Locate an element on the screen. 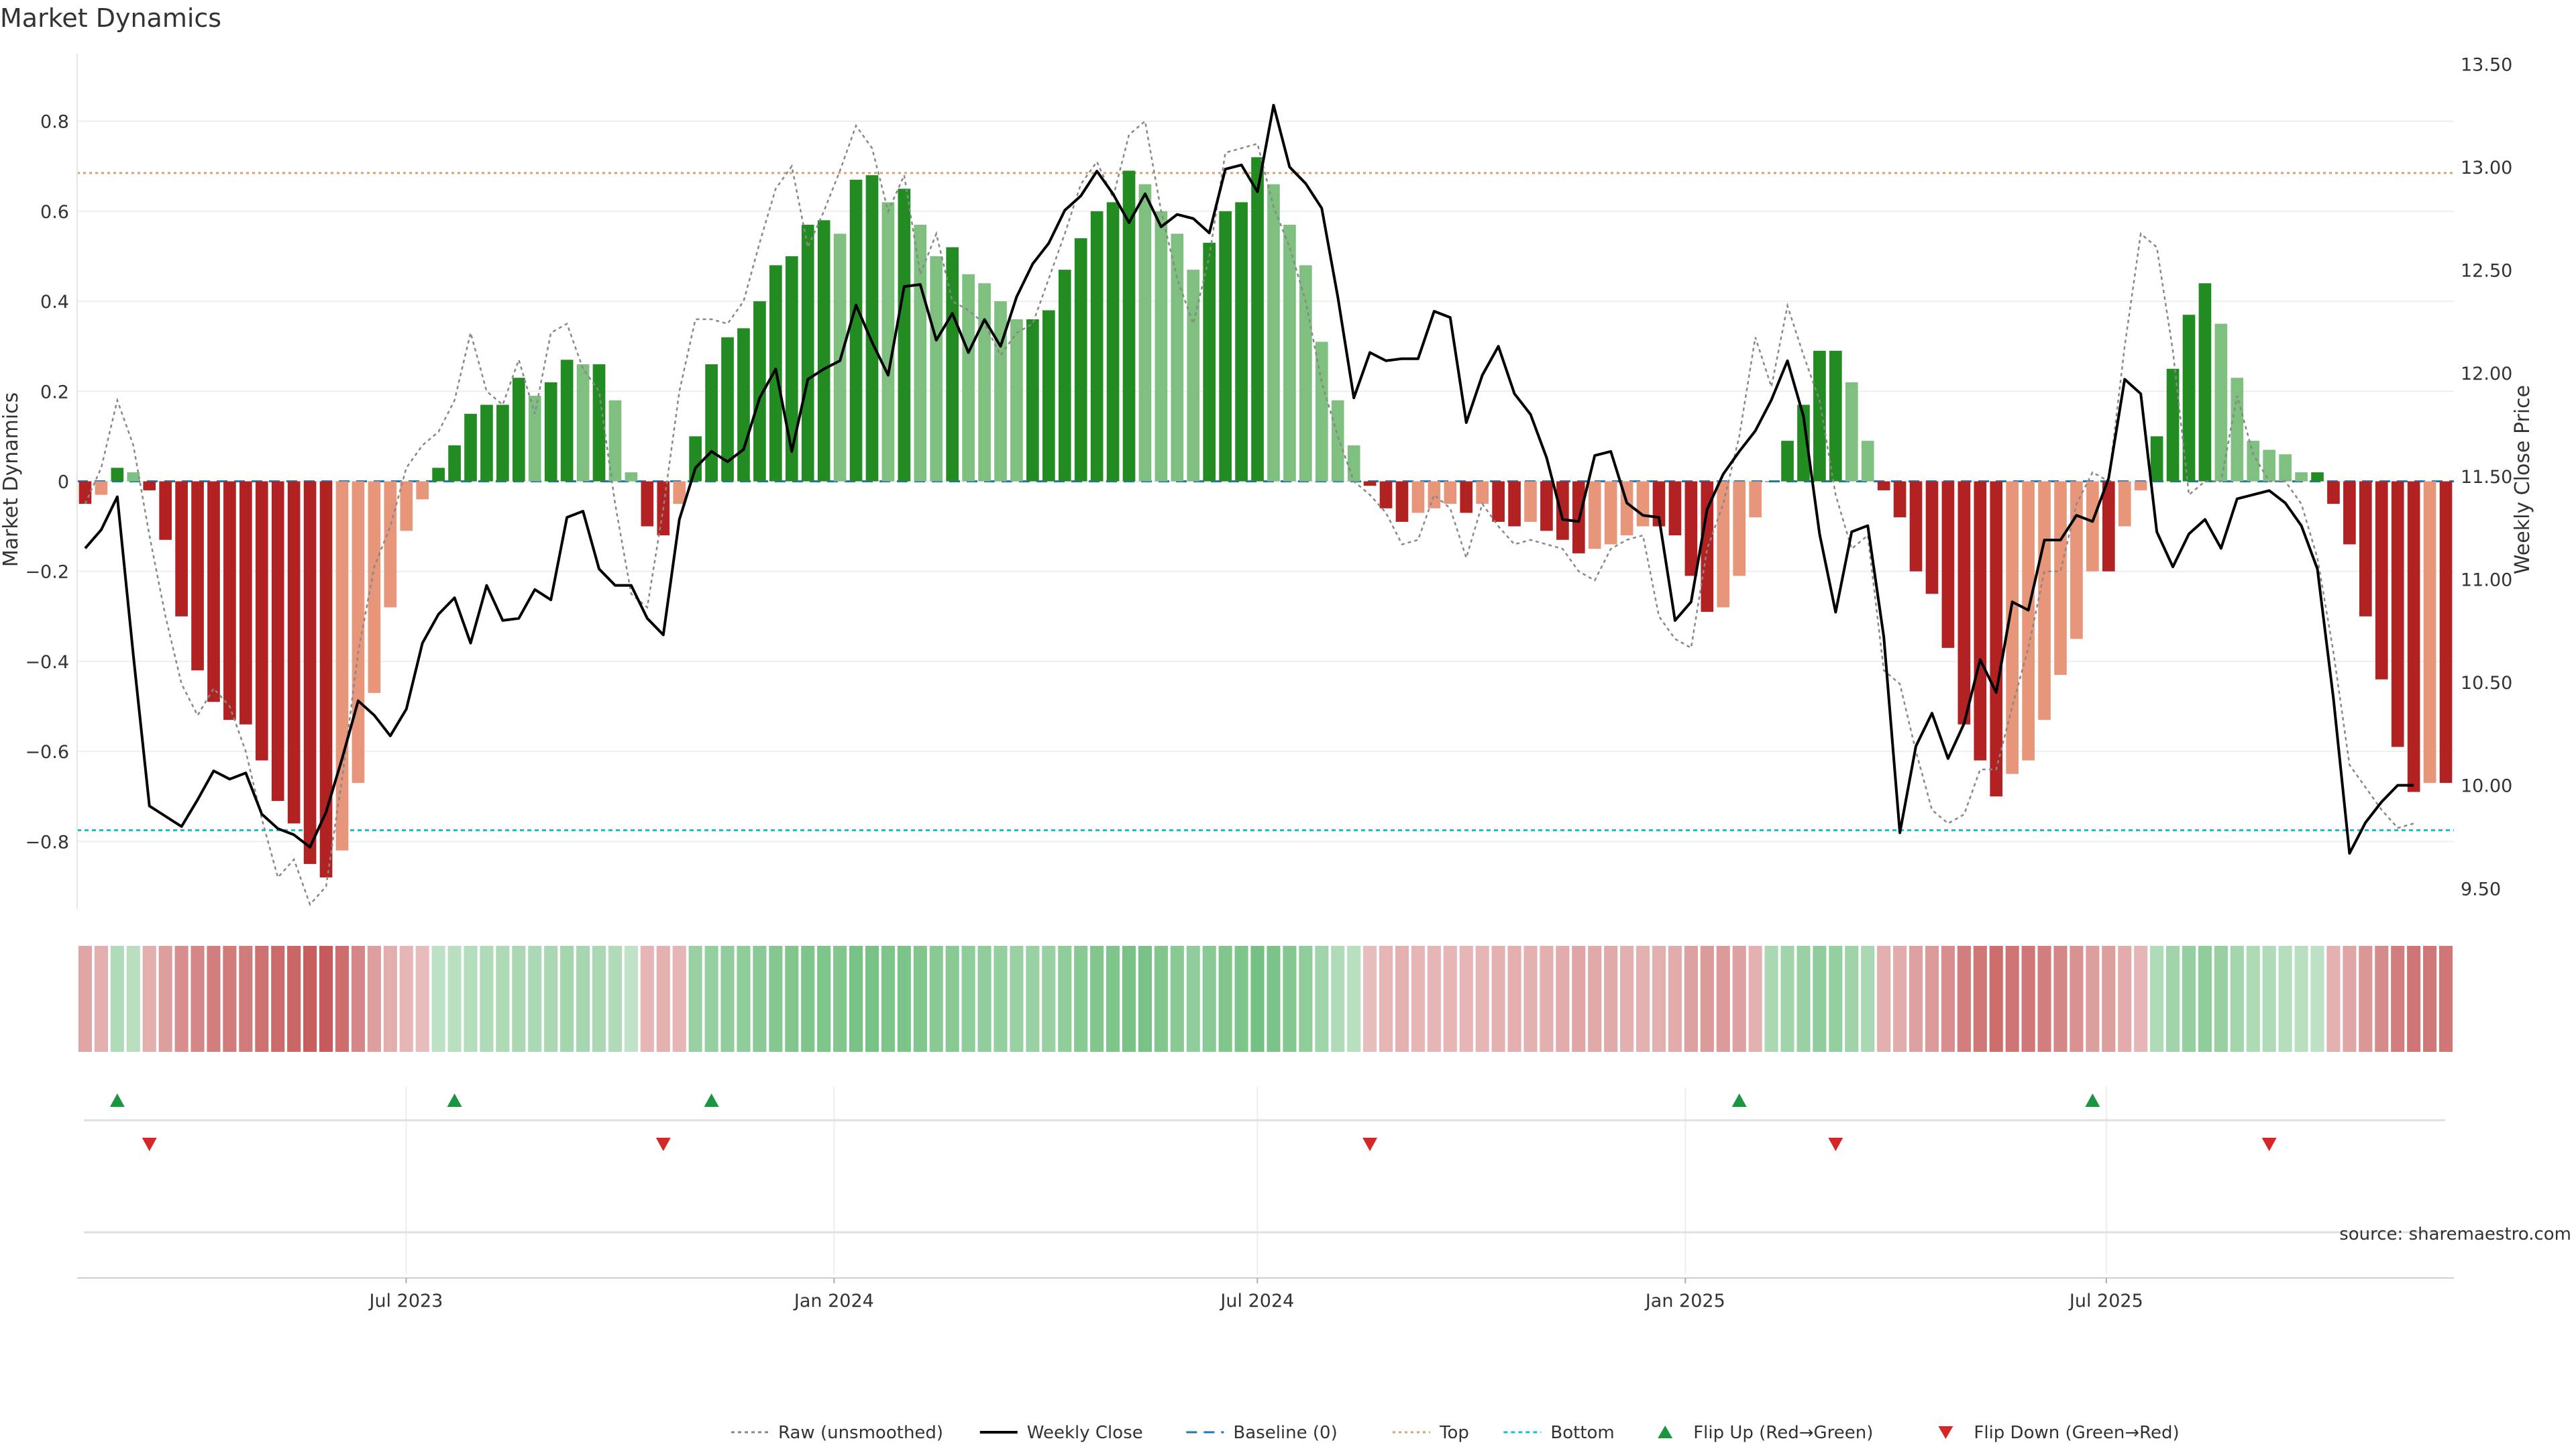 The height and width of the screenshot is (1449, 2576). x-tick-label: Jul 2024 is located at coordinates (1256, 1301).